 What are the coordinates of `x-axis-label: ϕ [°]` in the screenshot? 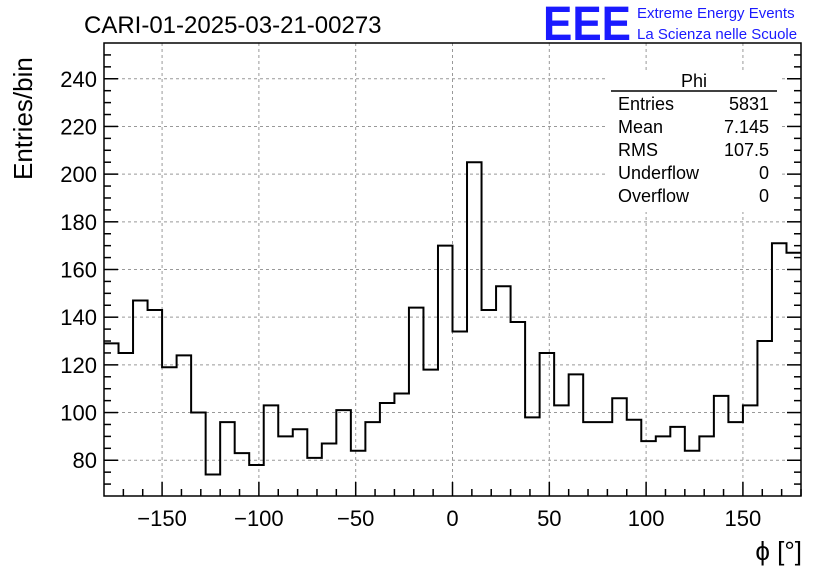 It's located at (778, 551).